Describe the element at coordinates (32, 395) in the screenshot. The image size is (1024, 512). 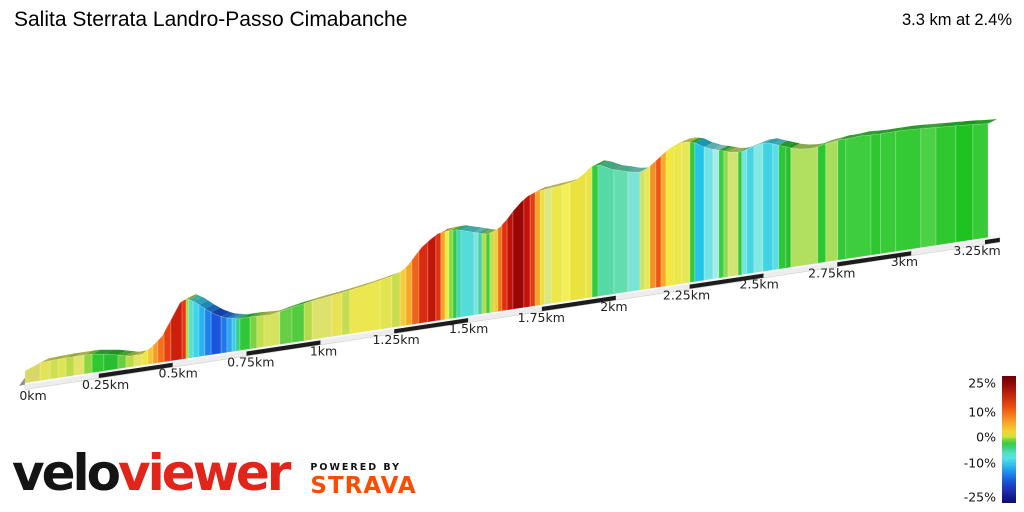
I see `axis-label: 0km` at that location.